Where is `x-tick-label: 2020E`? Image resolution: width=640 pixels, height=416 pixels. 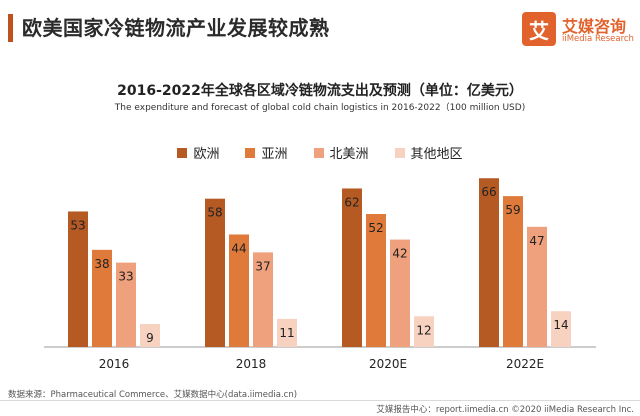 x-tick-label: 2020E is located at coordinates (388, 364).